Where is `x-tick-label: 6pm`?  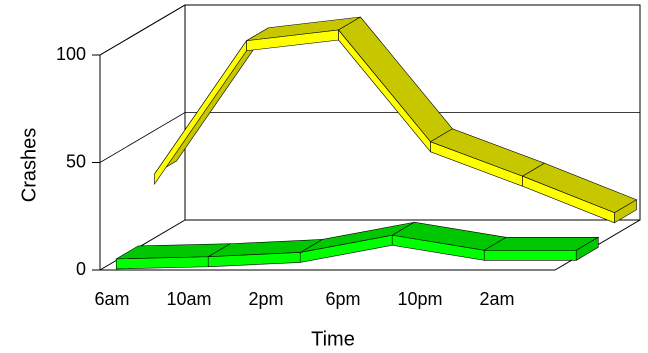
x-tick-label: 6pm is located at coordinates (342, 299).